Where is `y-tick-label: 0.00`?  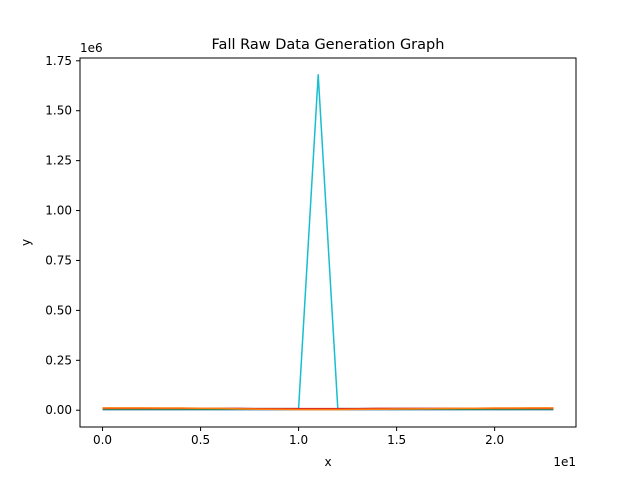 y-tick-label: 0.00 is located at coordinates (58, 410).